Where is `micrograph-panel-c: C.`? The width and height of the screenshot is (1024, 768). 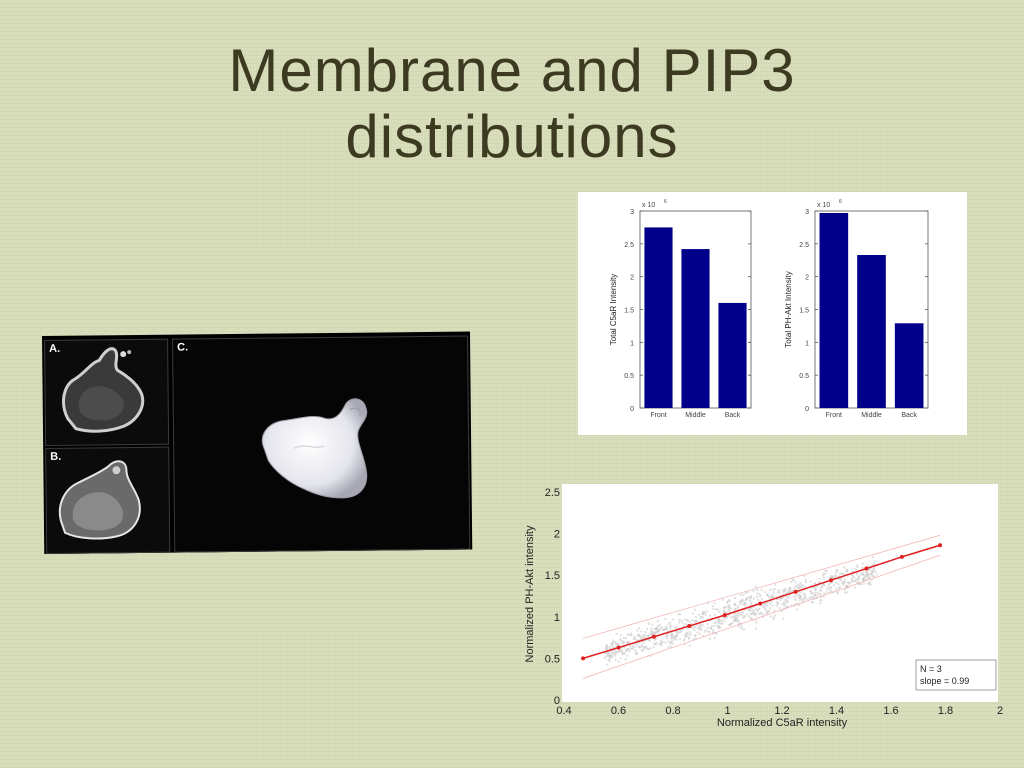 micrograph-panel-c: C. is located at coordinates (321, 444).